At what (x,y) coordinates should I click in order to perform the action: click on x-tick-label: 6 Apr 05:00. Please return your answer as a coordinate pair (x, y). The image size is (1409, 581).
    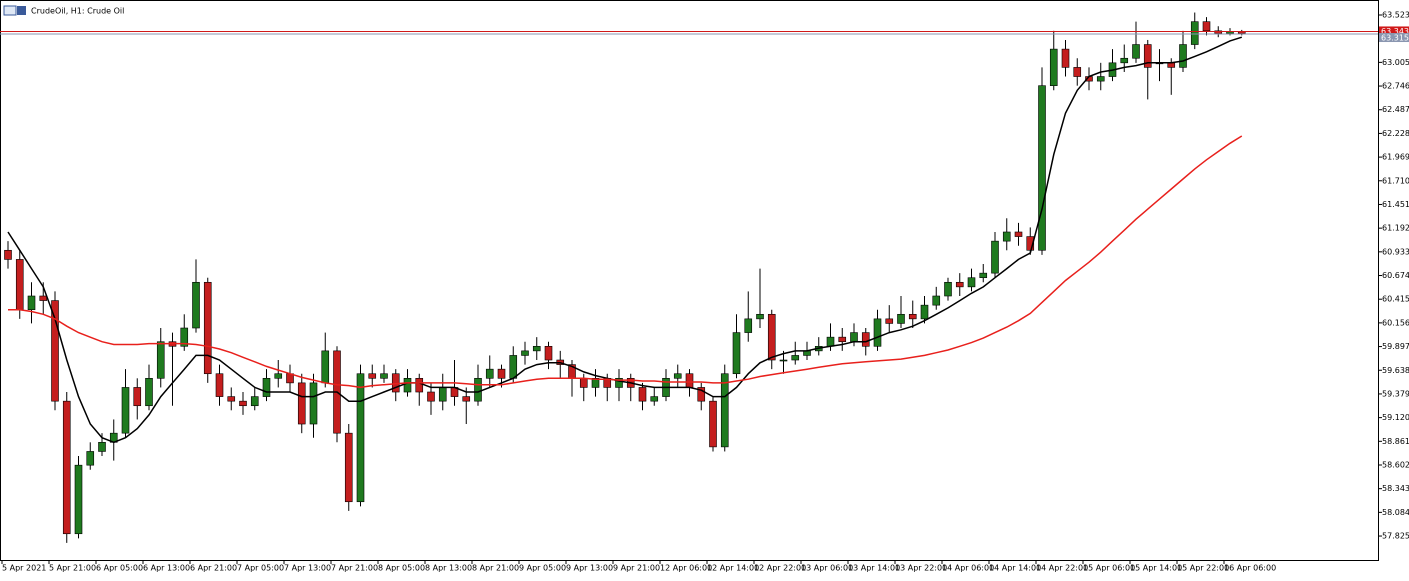
    Looking at the image, I should click on (119, 568).